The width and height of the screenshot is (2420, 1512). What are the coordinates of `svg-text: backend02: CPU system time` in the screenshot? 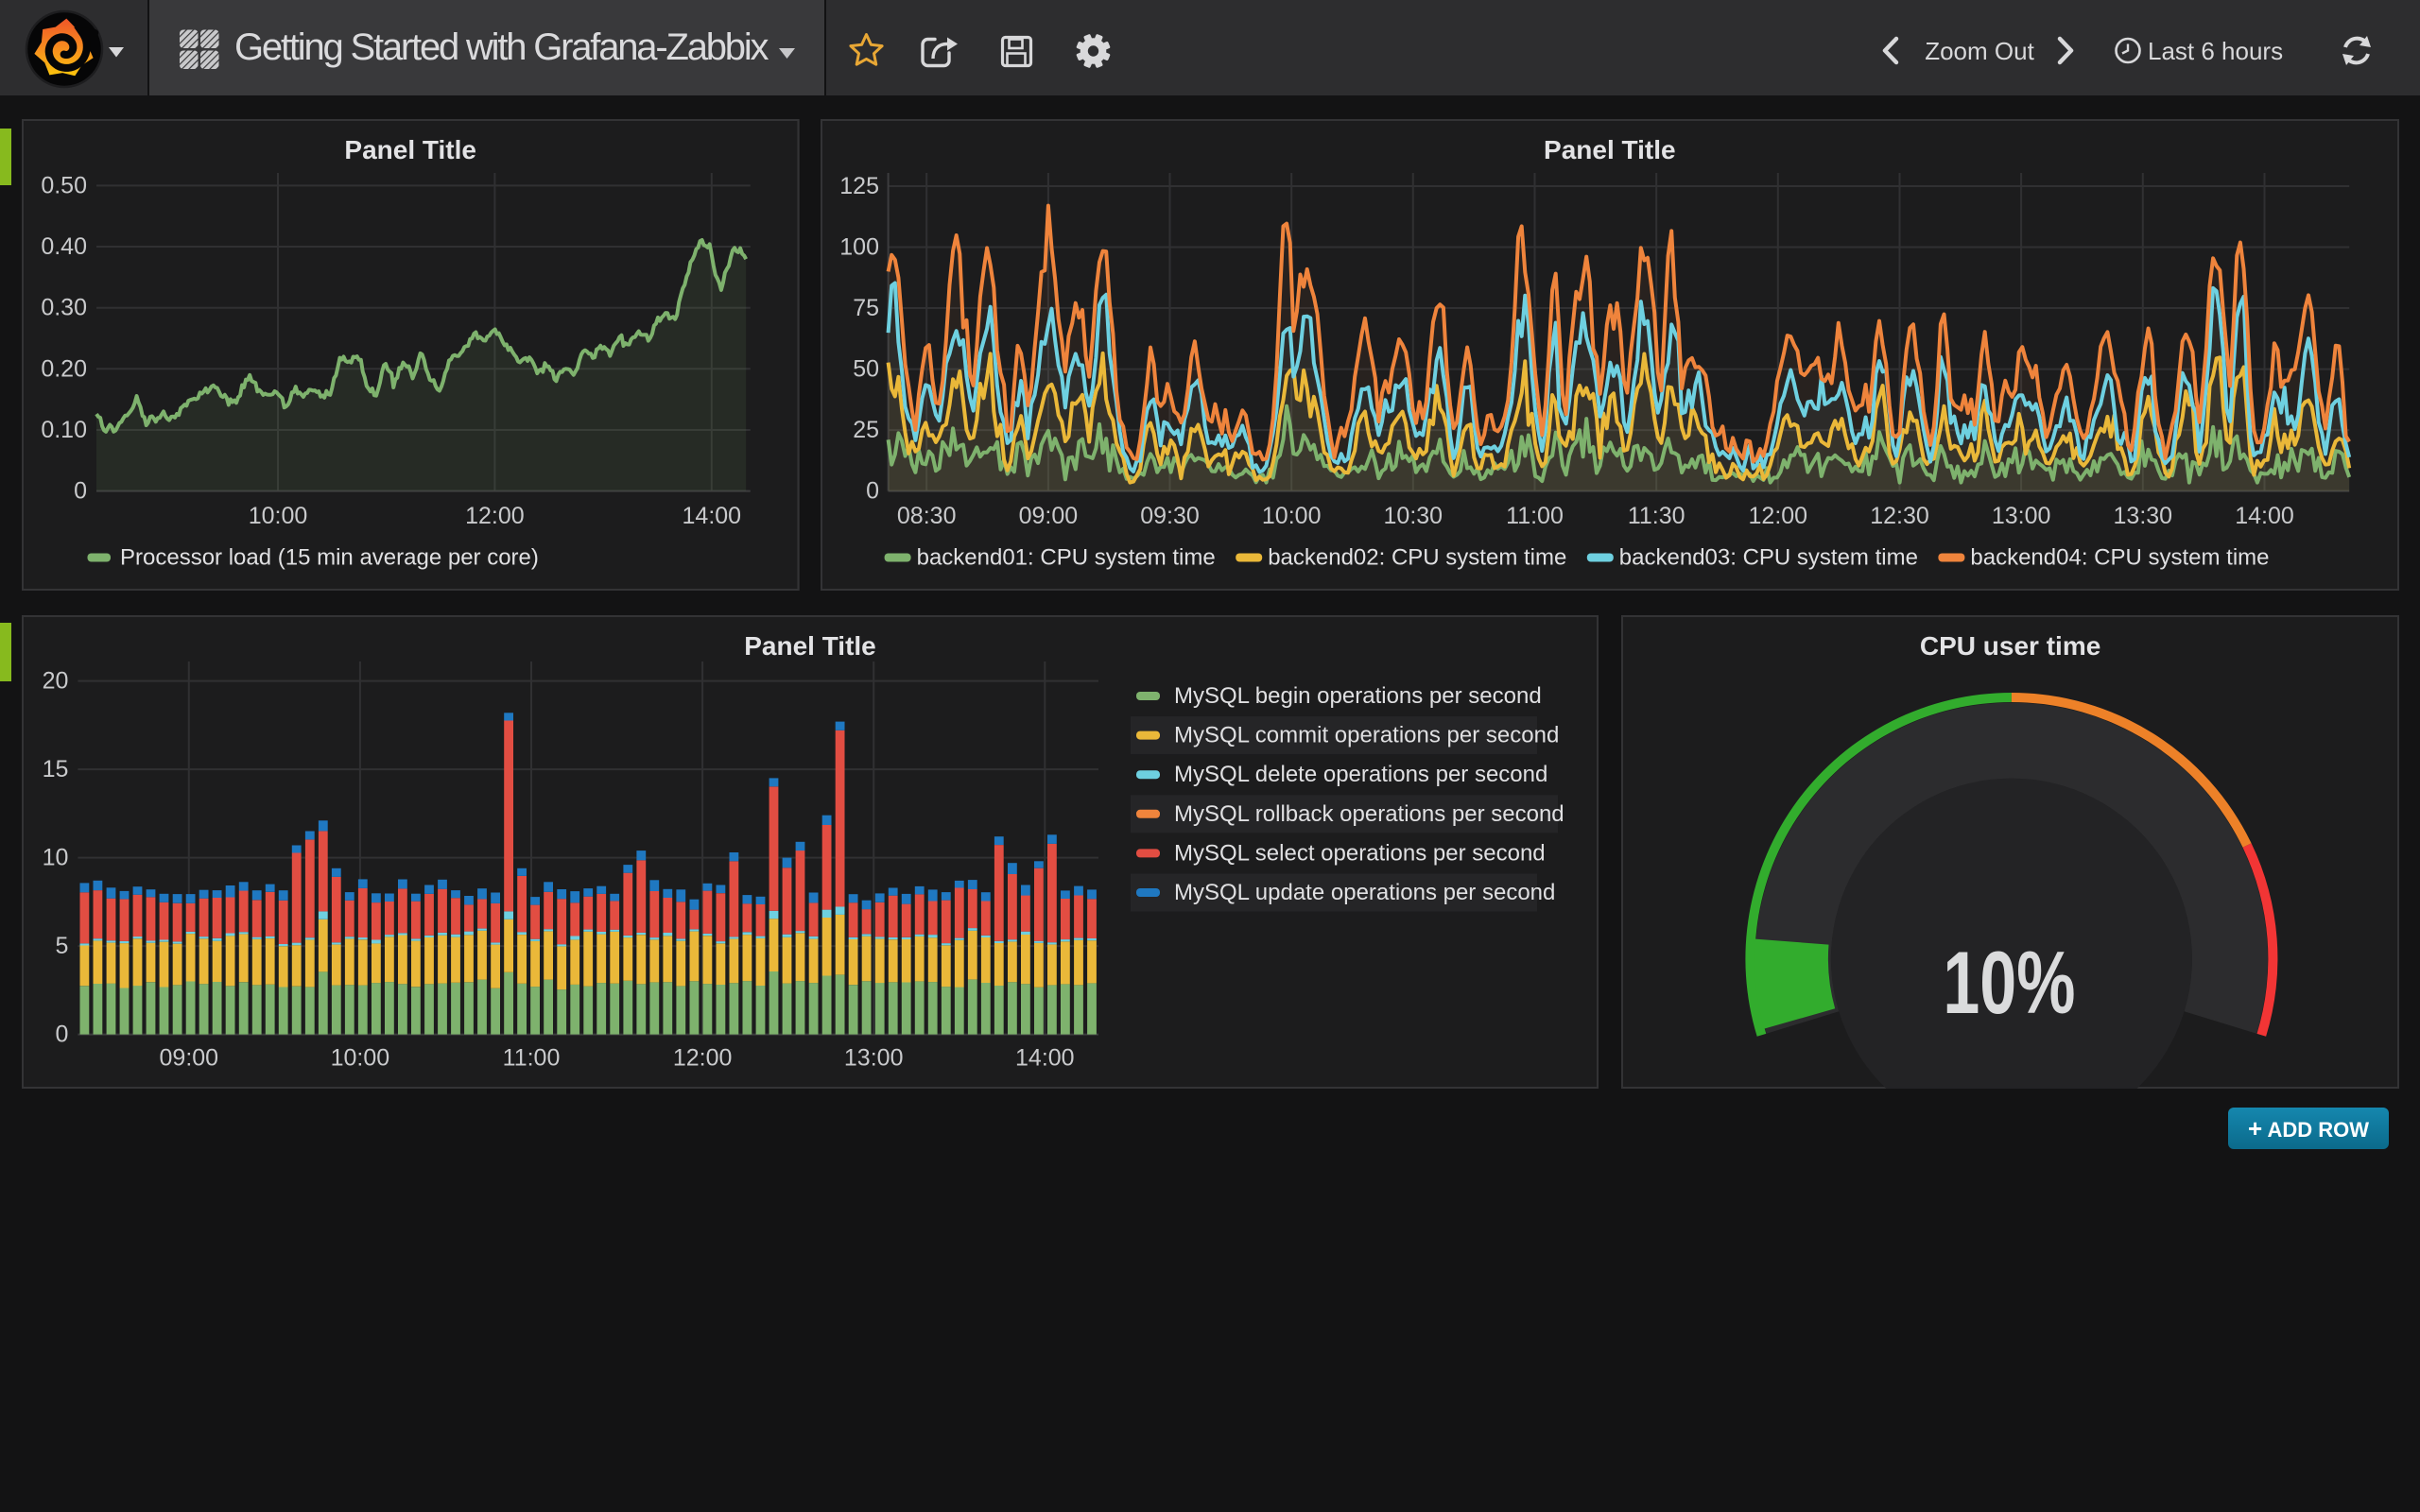 It's located at (1418, 558).